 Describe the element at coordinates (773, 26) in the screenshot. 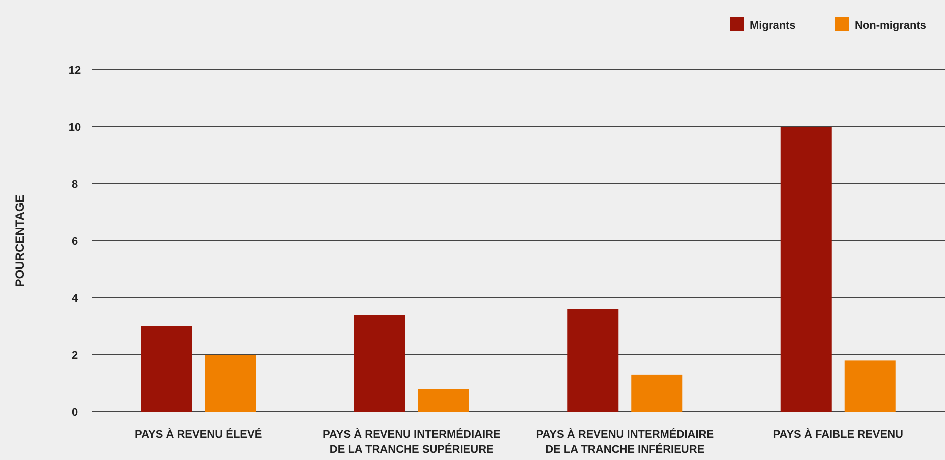

I see `legend-label: Migrants` at that location.